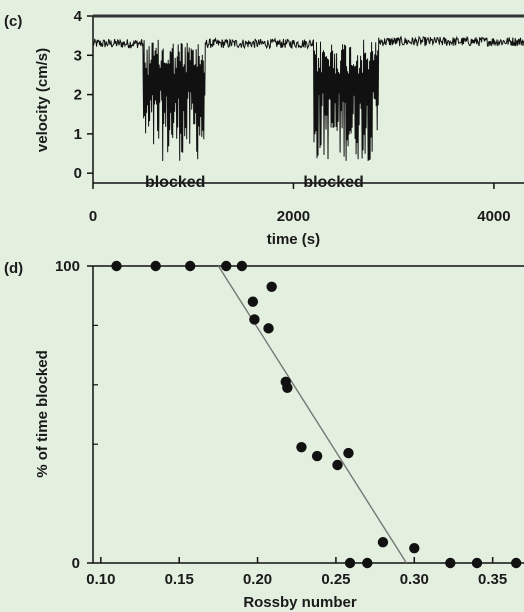 Image resolution: width=524 pixels, height=612 pixels. Describe the element at coordinates (67, 266) in the screenshot. I see `y-tick-label: 100` at that location.